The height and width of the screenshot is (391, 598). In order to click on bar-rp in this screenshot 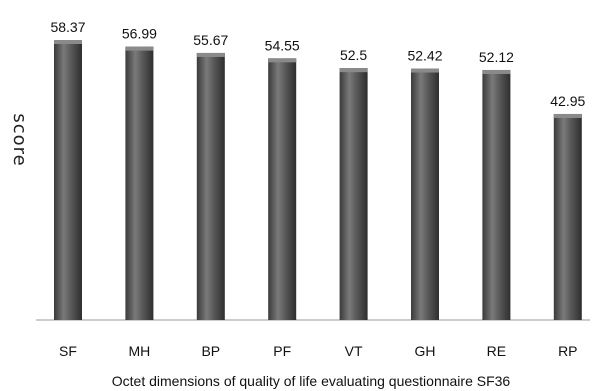, I will do `click(567, 216)`.